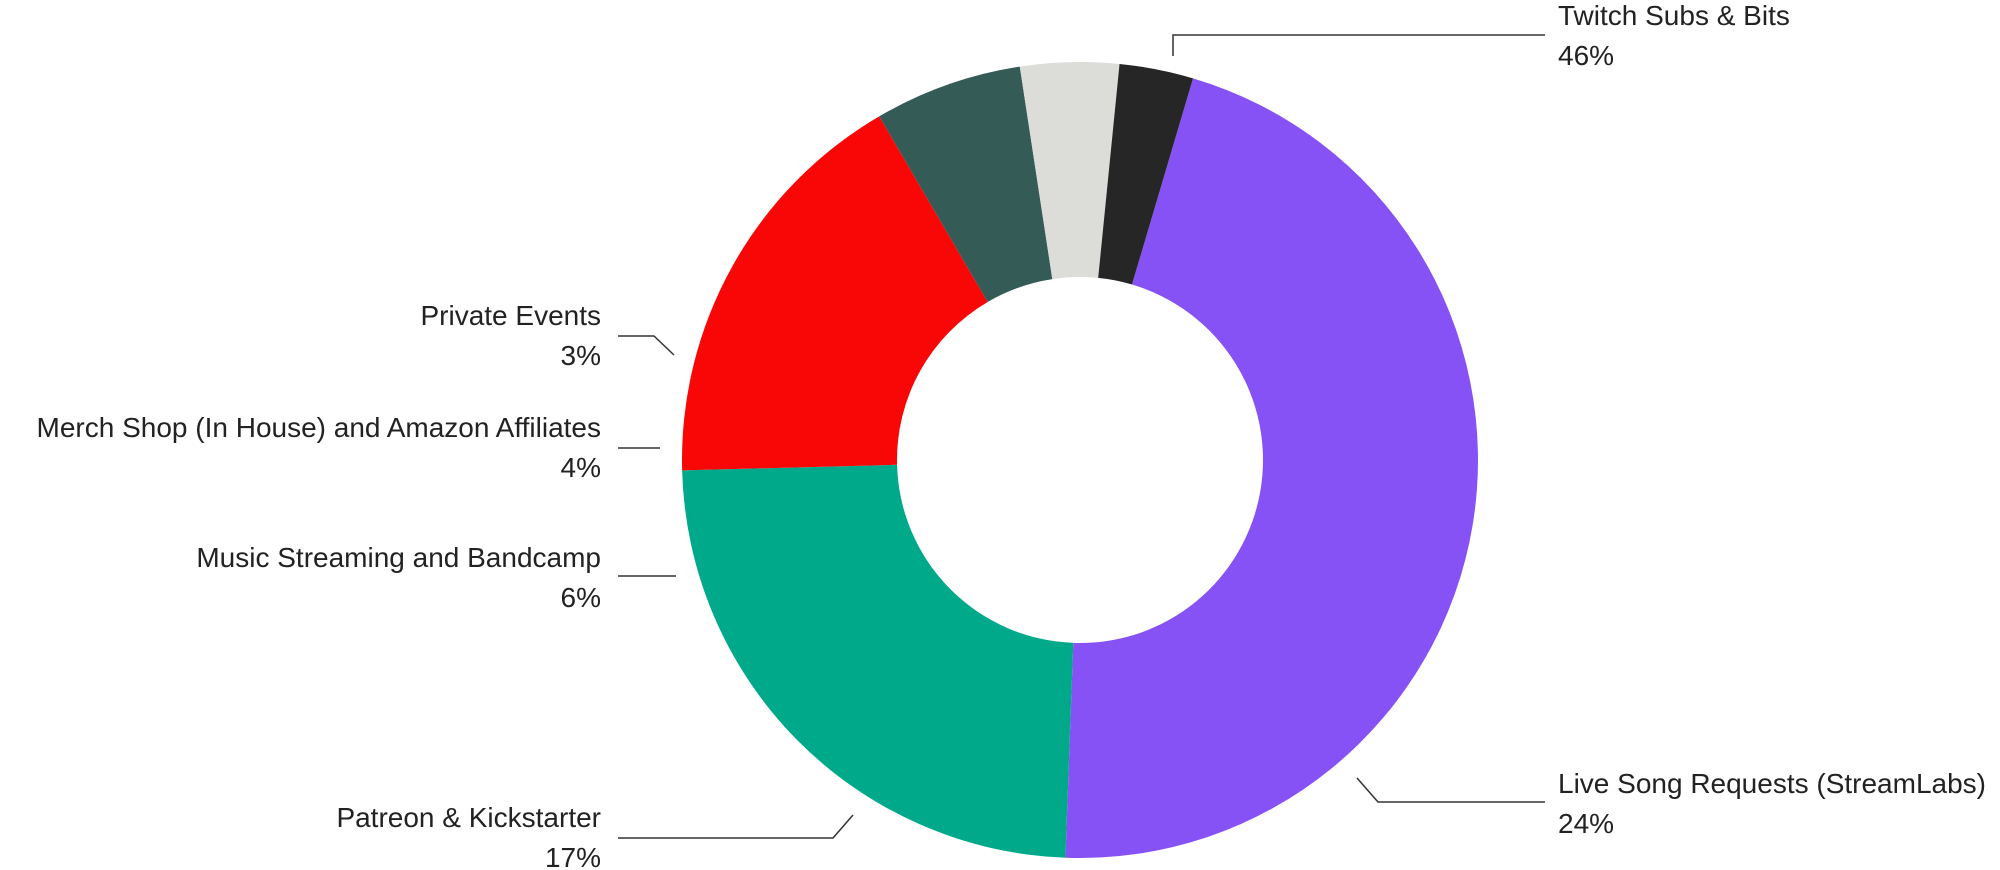 The height and width of the screenshot is (870, 2000). I want to click on slice-live-song-requests-streamlabs, so click(878, 661).